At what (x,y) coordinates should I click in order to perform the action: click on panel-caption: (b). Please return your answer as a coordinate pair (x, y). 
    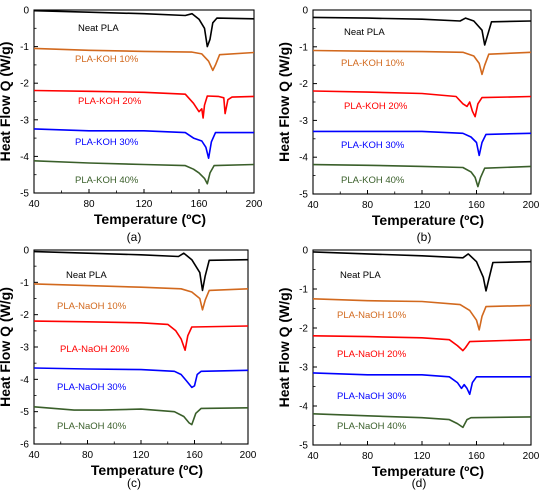
    Looking at the image, I should click on (424, 237).